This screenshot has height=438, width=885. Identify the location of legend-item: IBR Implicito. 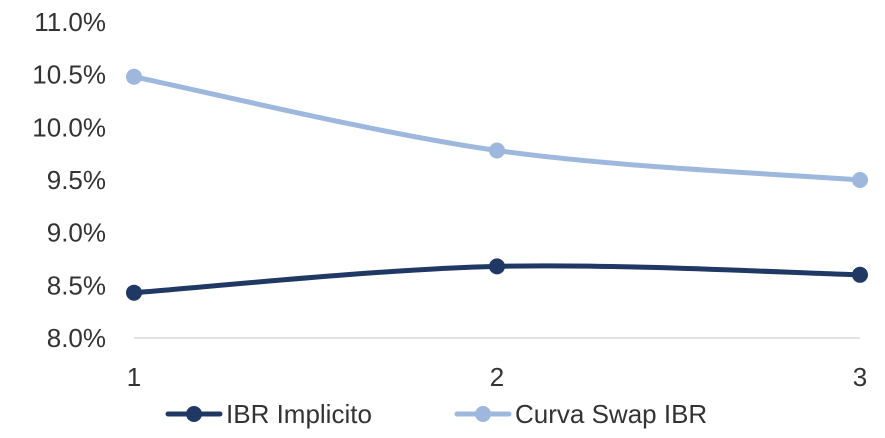
(268, 414).